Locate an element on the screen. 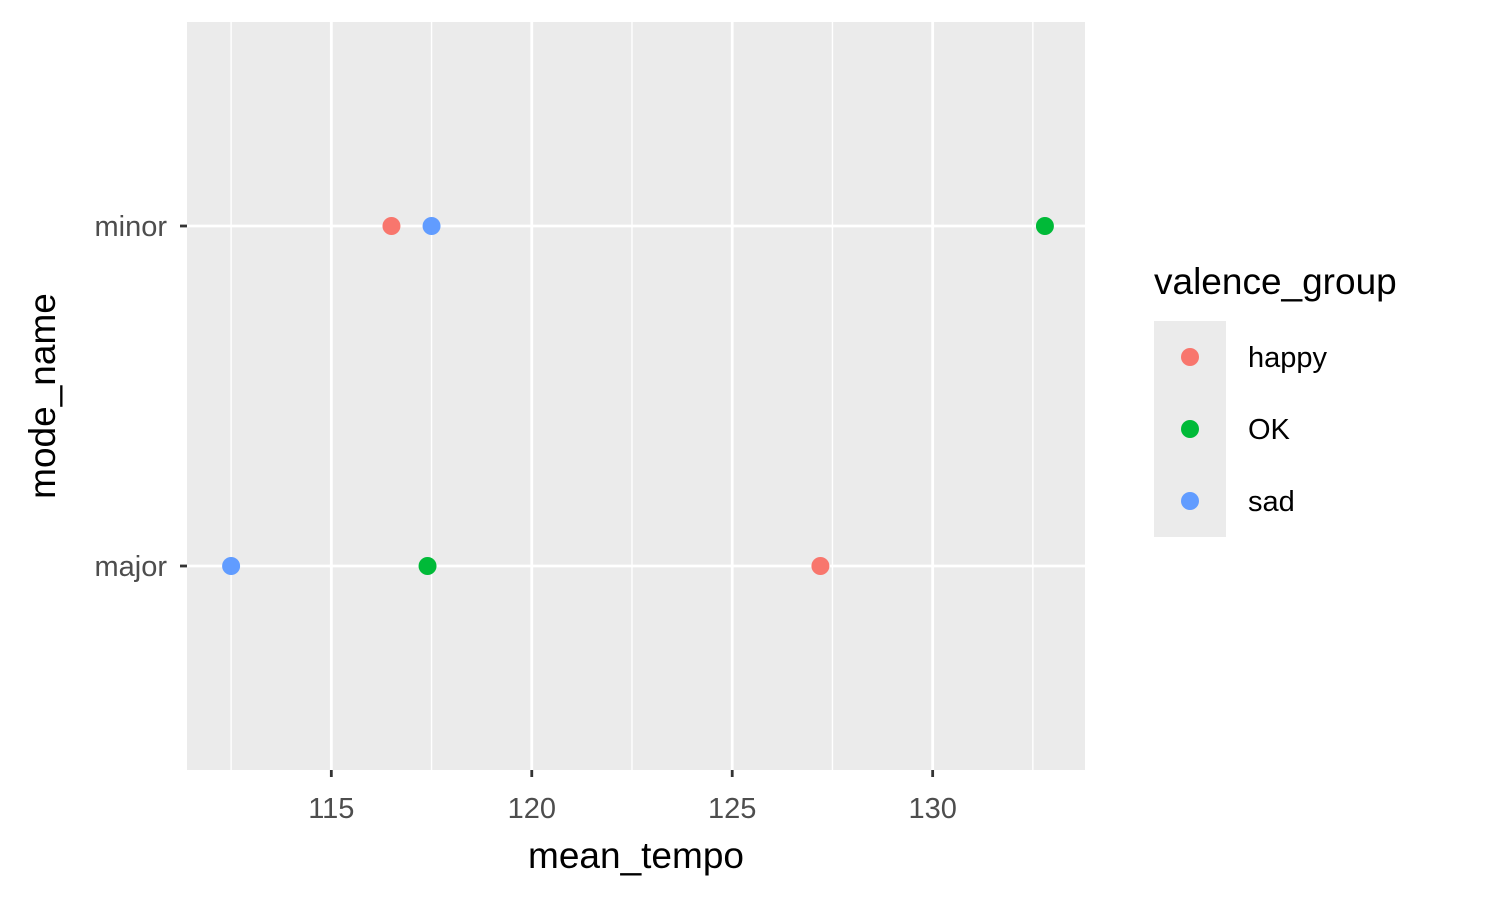 The height and width of the screenshot is (900, 1500). legend: valence_group happy OK sad is located at coordinates (1275, 399).